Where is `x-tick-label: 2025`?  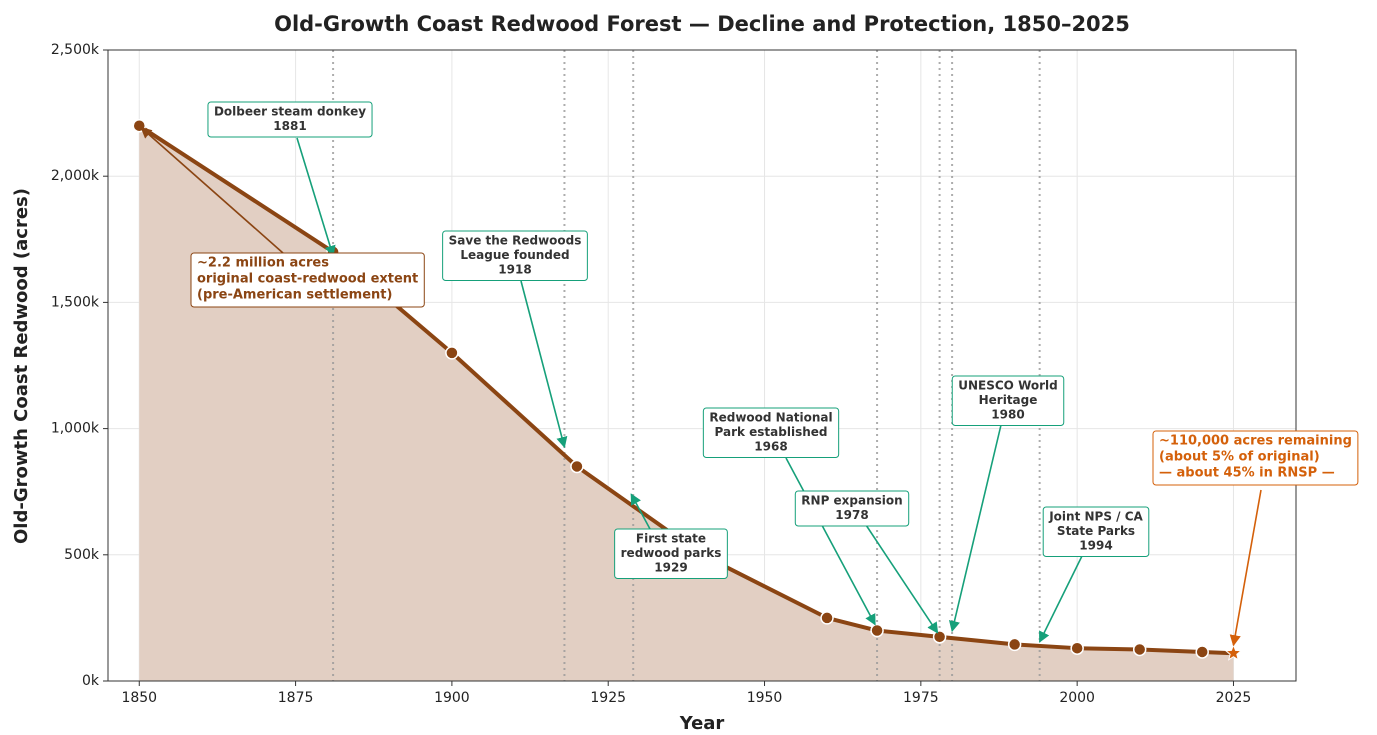 x-tick-label: 2025 is located at coordinates (1234, 698).